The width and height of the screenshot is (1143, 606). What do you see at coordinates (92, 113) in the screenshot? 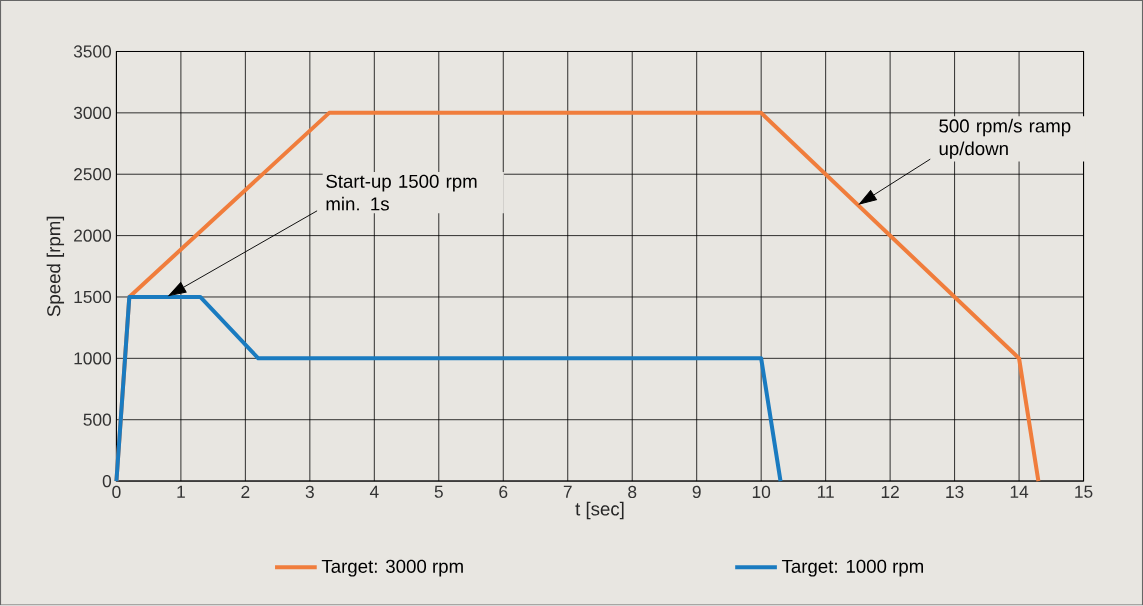
I see `y-tick-label: 3000` at bounding box center [92, 113].